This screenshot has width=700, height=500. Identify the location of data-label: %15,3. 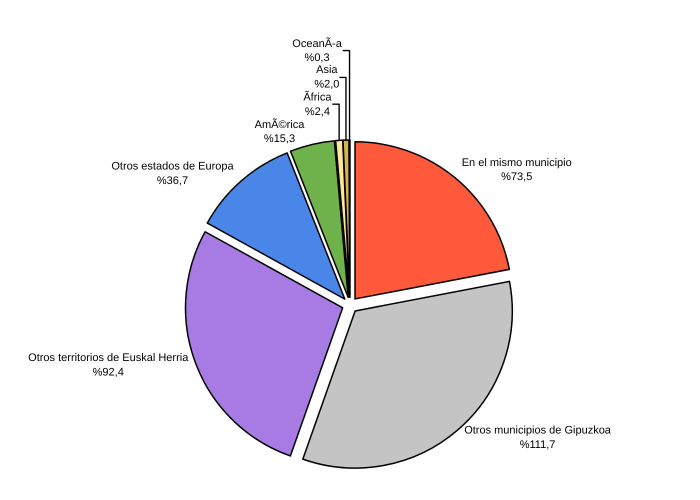
(280, 139).